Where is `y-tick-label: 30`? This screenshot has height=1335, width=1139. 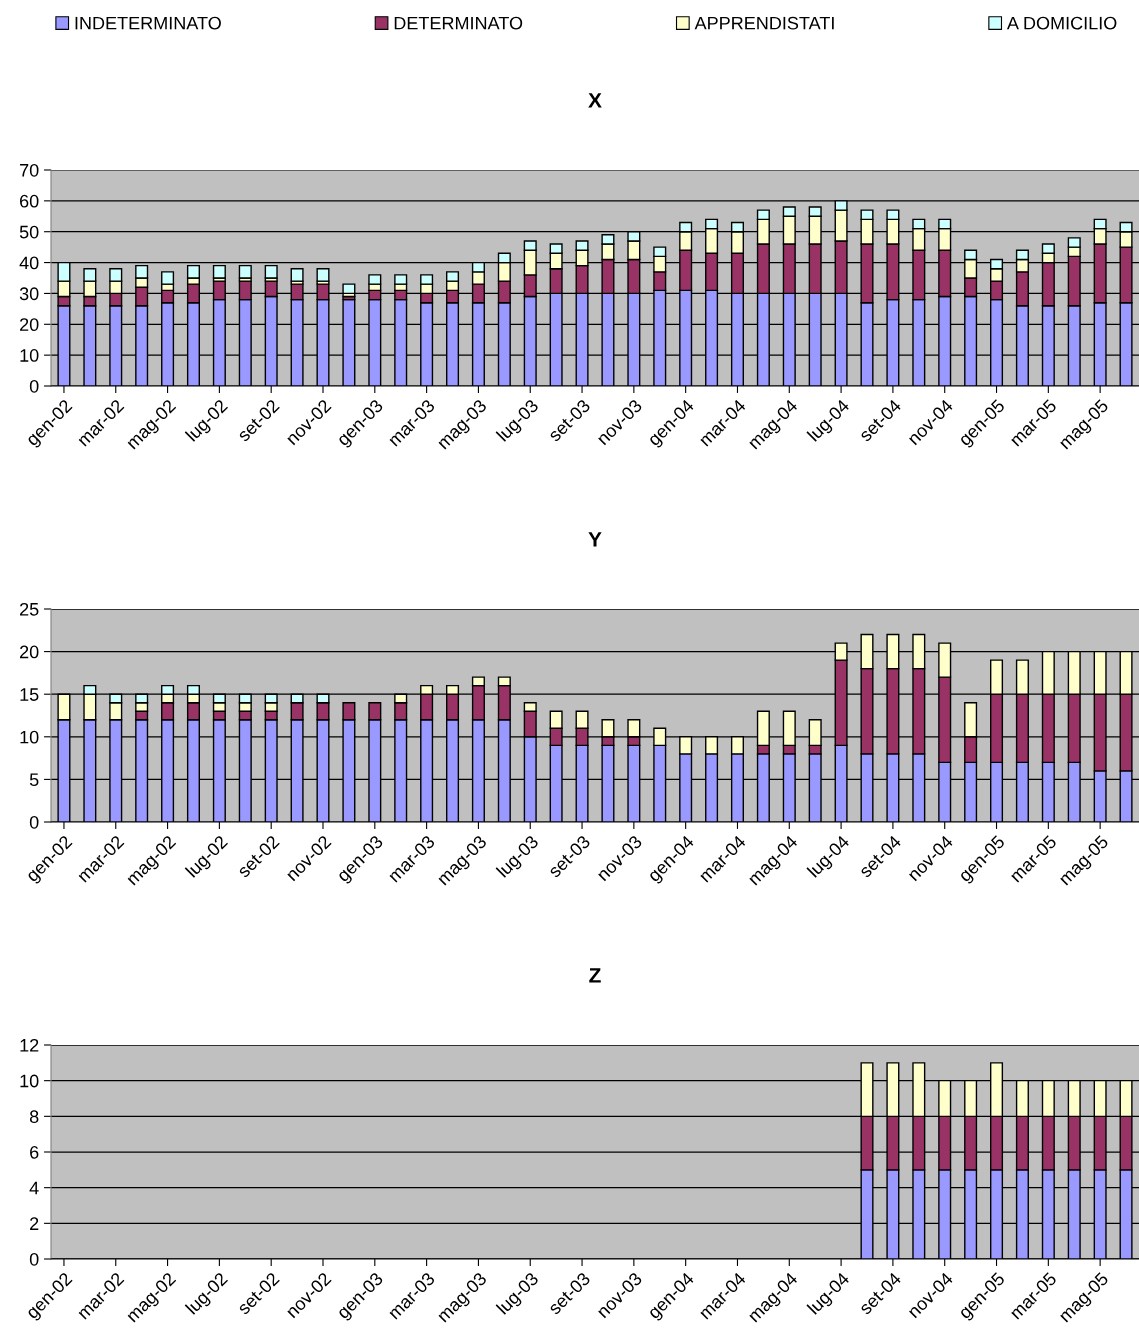 y-tick-label: 30 is located at coordinates (29, 294).